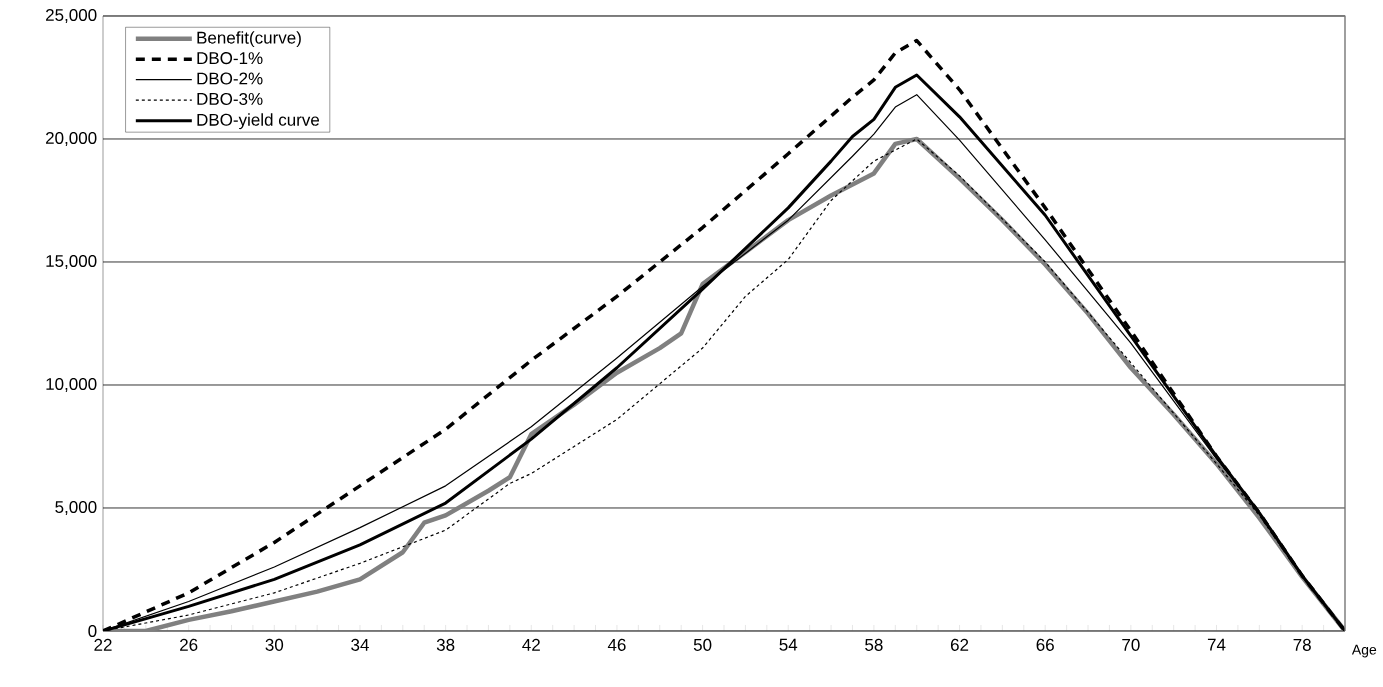  I want to click on x-tick-label: 78, so click(1302, 644).